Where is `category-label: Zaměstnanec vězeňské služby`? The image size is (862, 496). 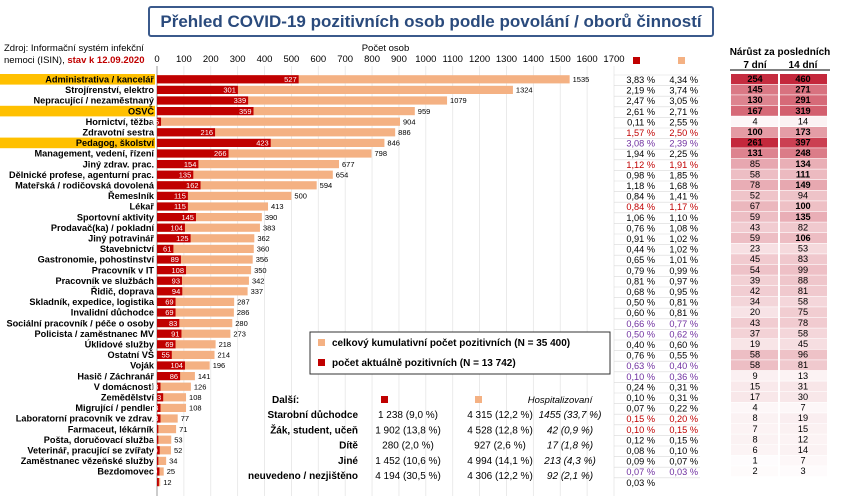
category-label: Zaměstnanec vězeňské služby is located at coordinates (88, 461).